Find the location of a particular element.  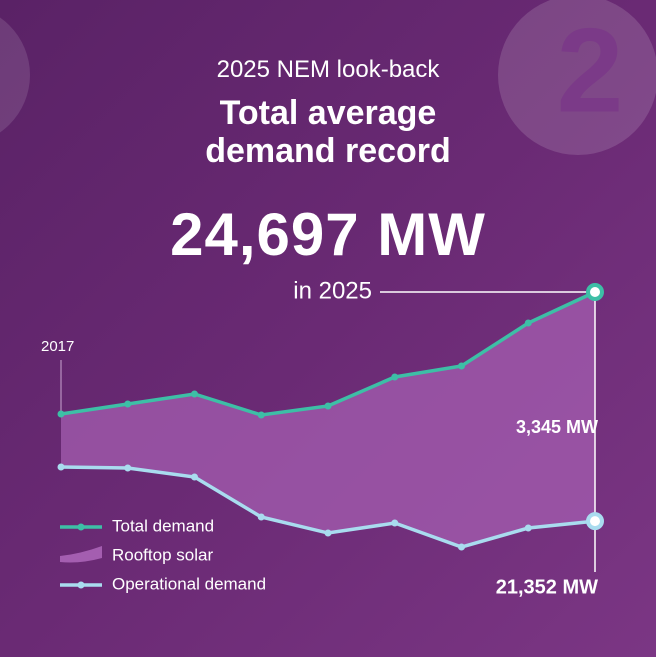

legend-label: Total demand is located at coordinates (163, 525).